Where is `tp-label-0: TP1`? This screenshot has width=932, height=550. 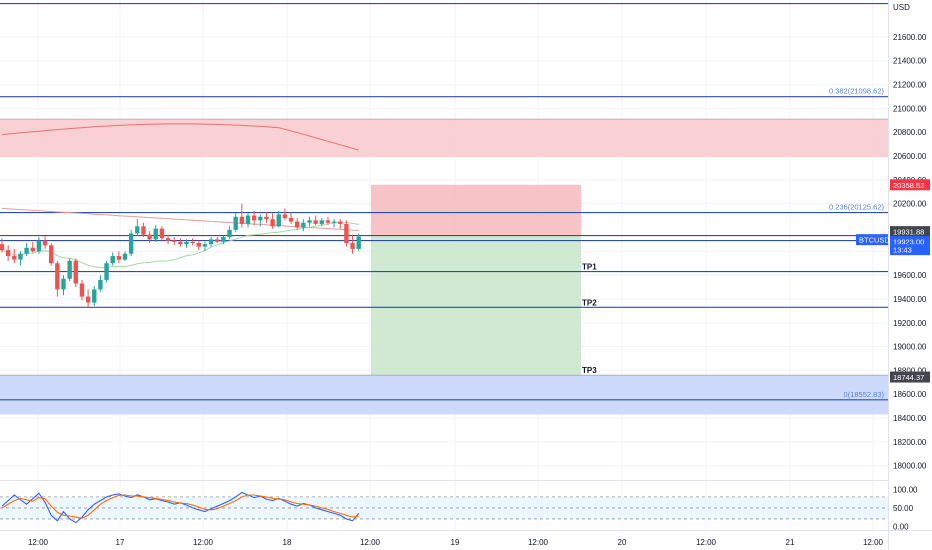
tp-label-0: TP1 is located at coordinates (589, 267).